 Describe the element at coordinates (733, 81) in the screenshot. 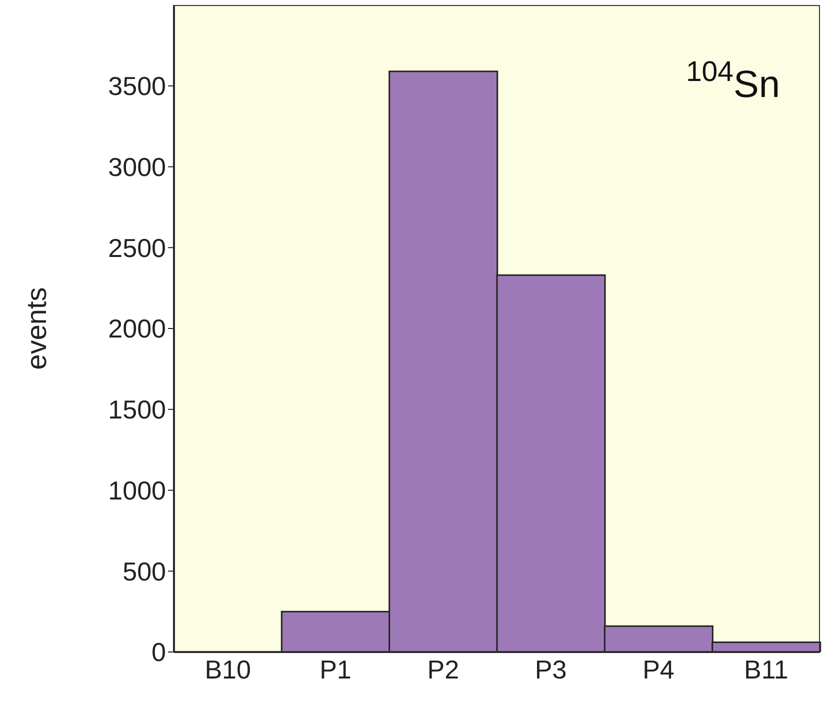

I see `annotation: $^{104}$Sn` at that location.